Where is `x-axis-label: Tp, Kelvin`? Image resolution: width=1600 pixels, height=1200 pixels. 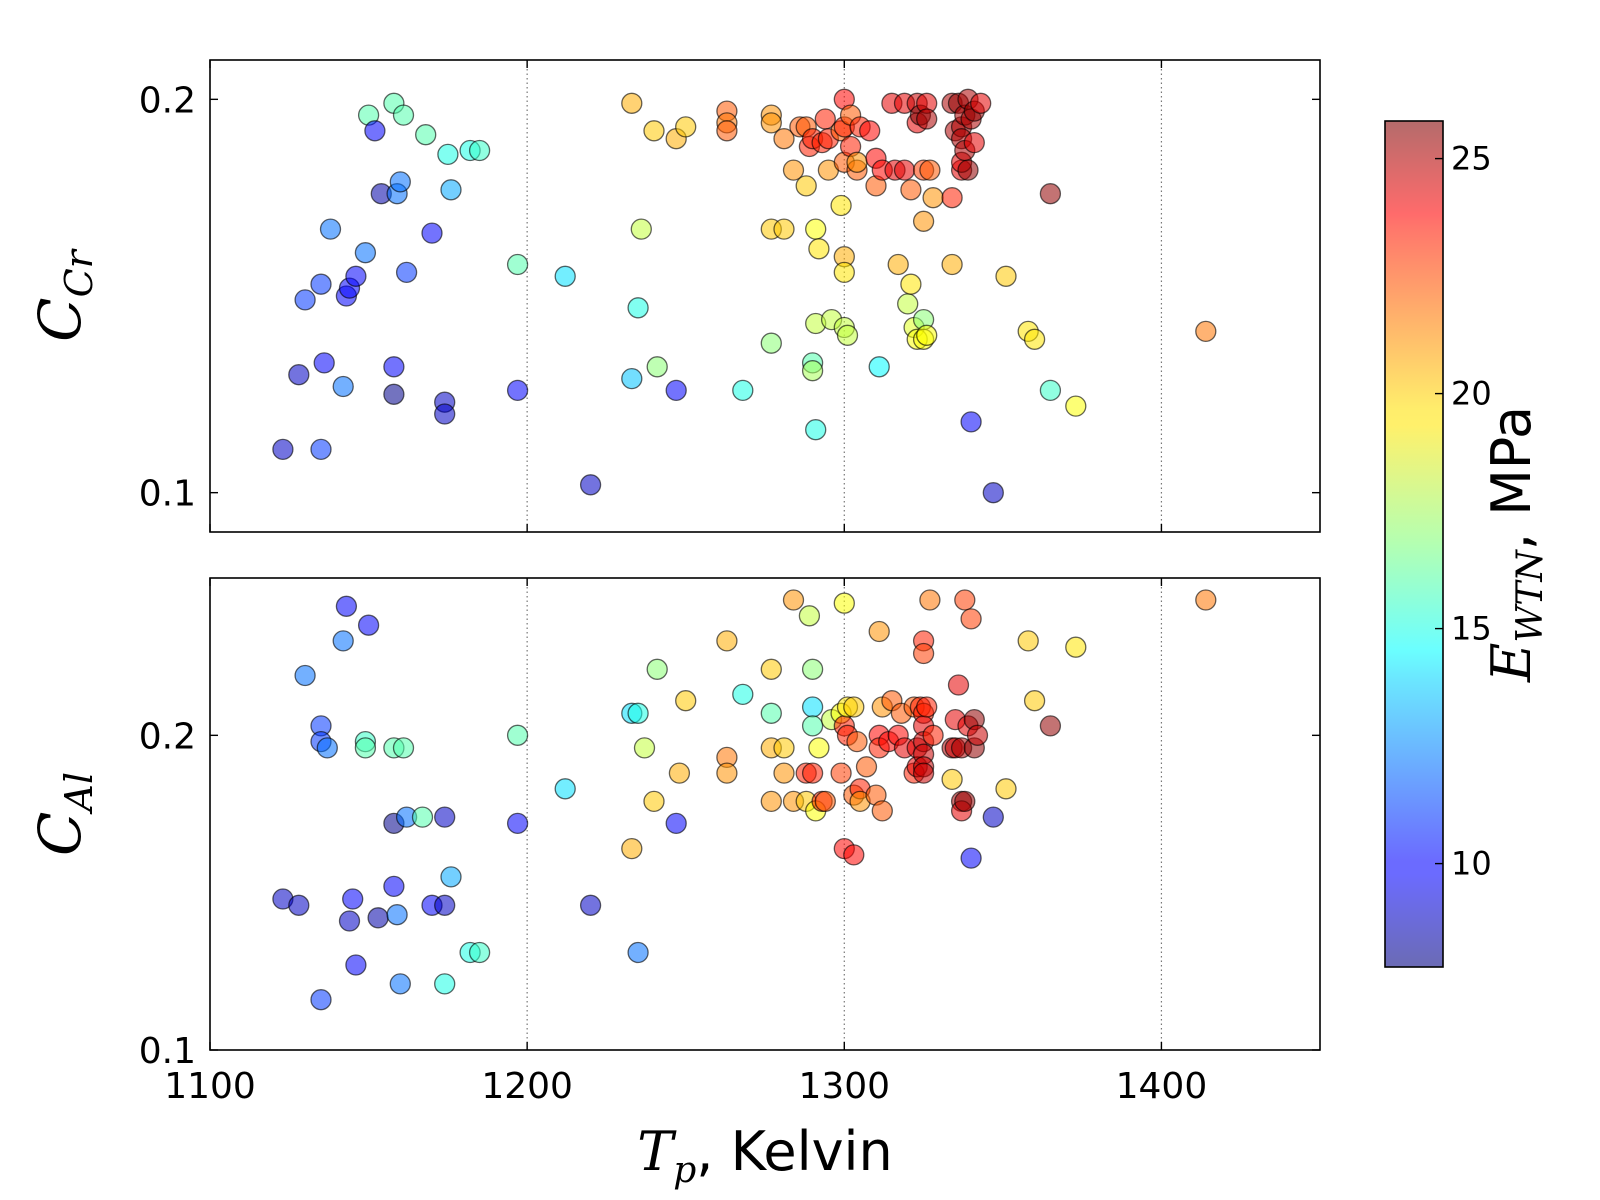
x-axis-label: Tp, Kelvin is located at coordinates (765, 1155).